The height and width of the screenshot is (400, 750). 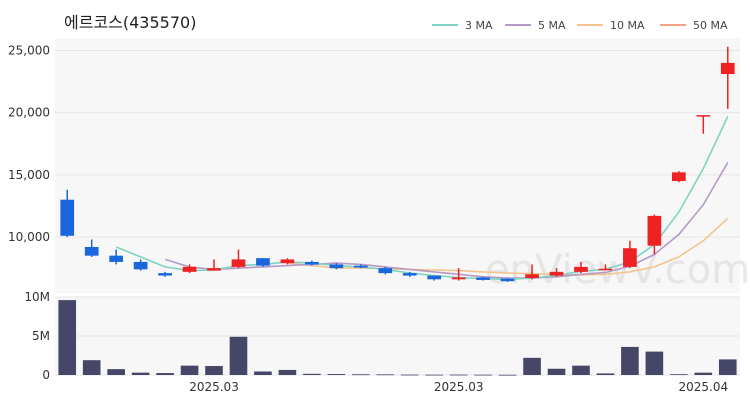 What do you see at coordinates (710, 25) in the screenshot?
I see `legend-label-50ma: 50 MA` at bounding box center [710, 25].